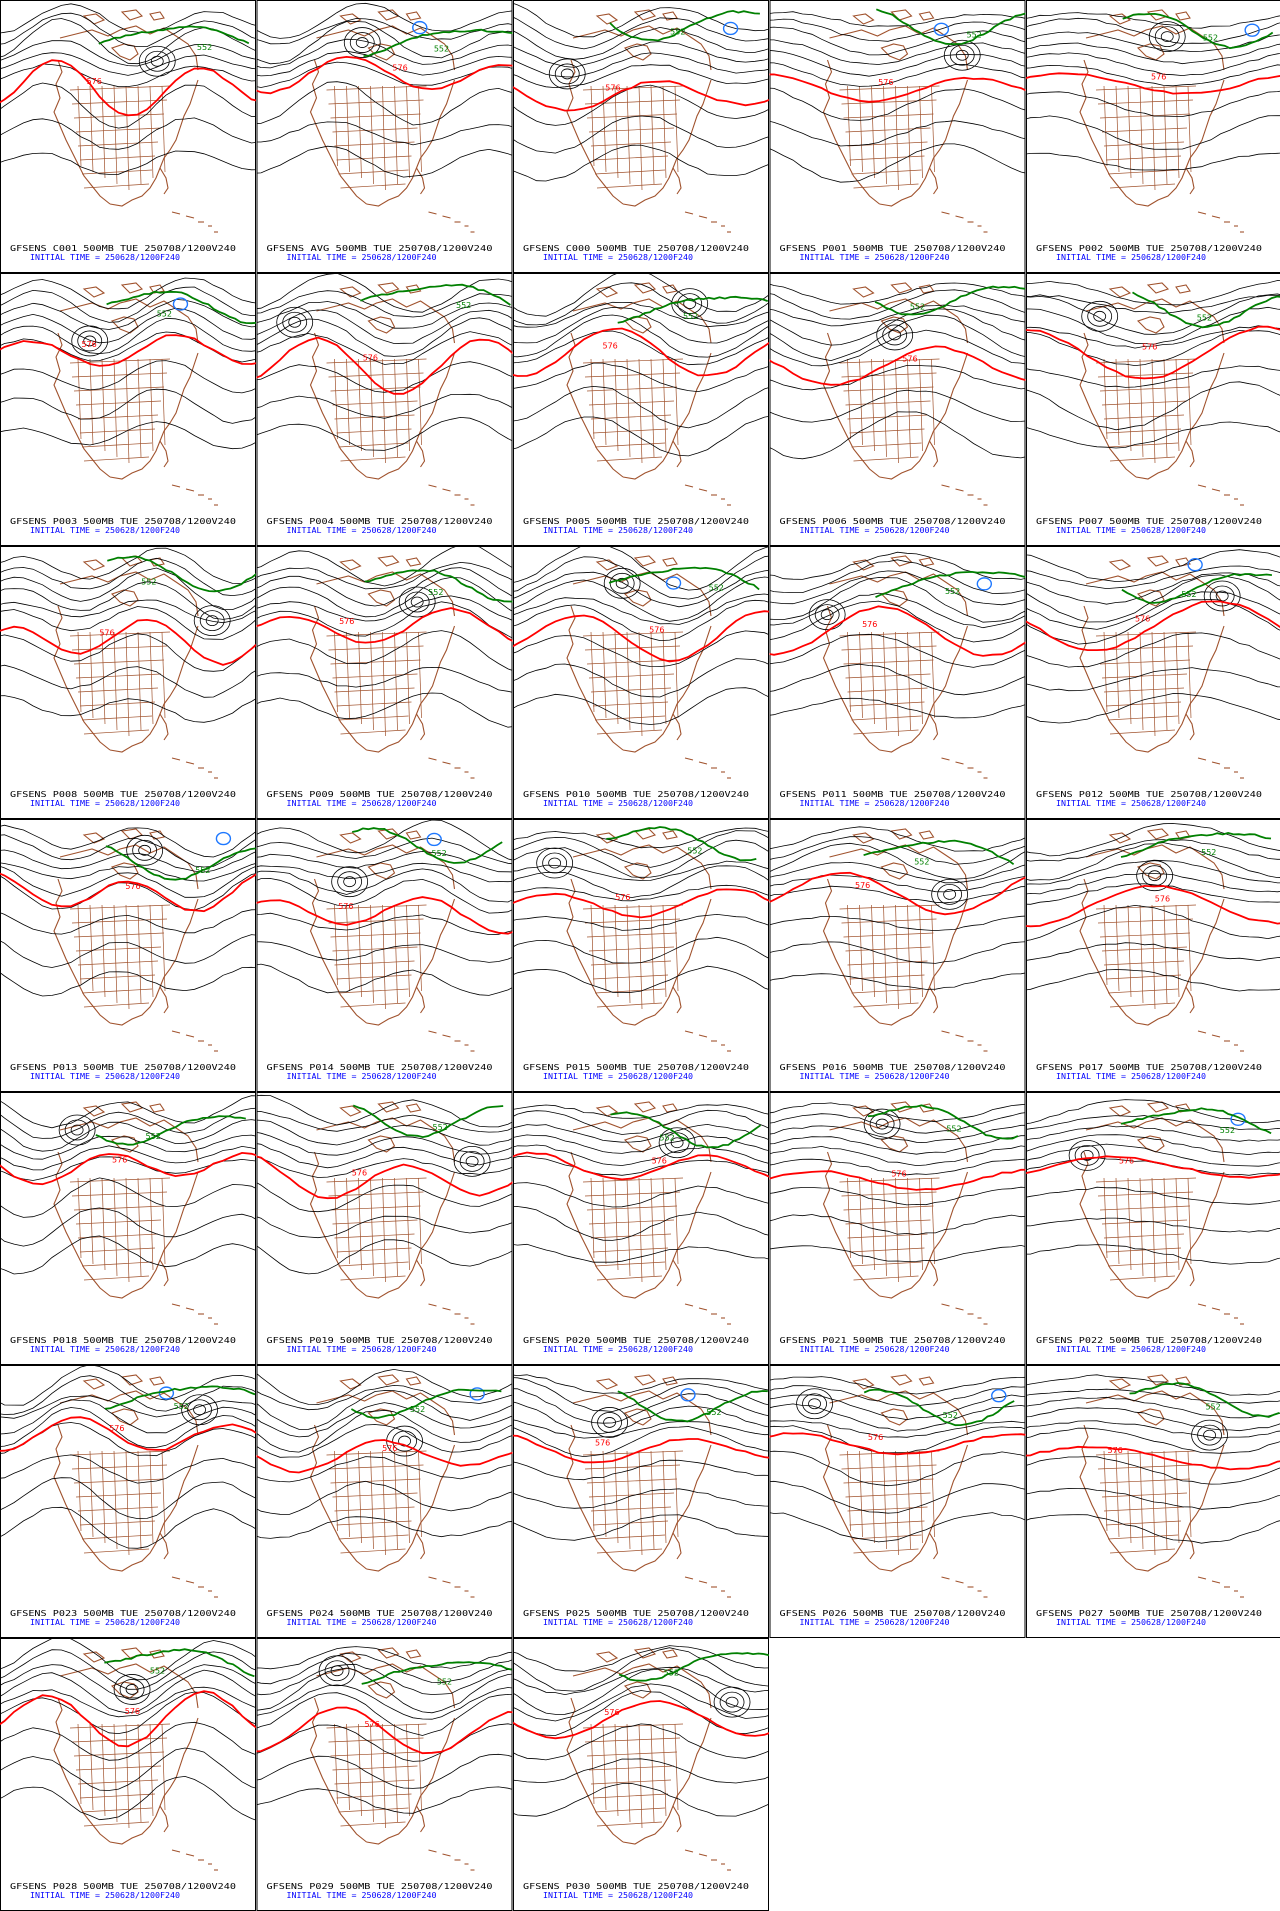 The image size is (1280, 1911). What do you see at coordinates (123, 521) in the screenshot?
I see `panel-caption-title: GFSENS P003 500MB TUE 250708/1200V240` at bounding box center [123, 521].